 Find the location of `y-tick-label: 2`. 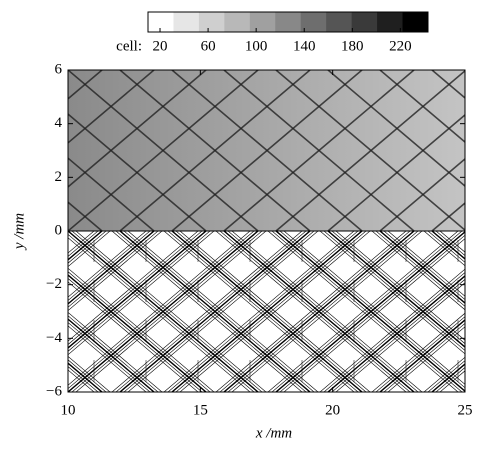

y-tick-label: 2 is located at coordinates (59, 177).